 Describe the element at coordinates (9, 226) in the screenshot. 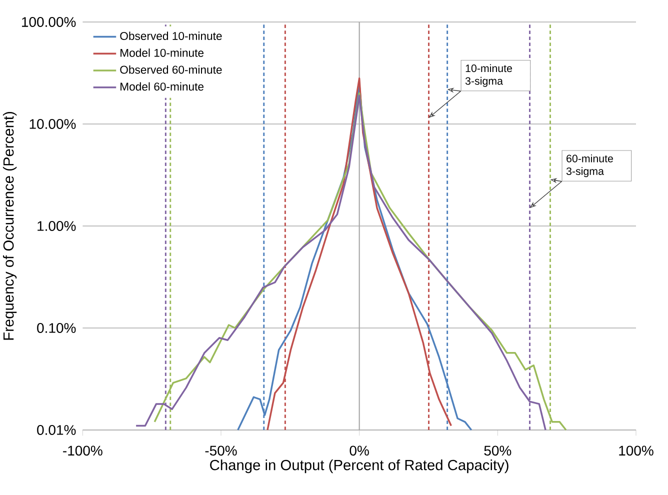

I see `y-axis-title: Frequency of Occurrence (Percent)` at that location.